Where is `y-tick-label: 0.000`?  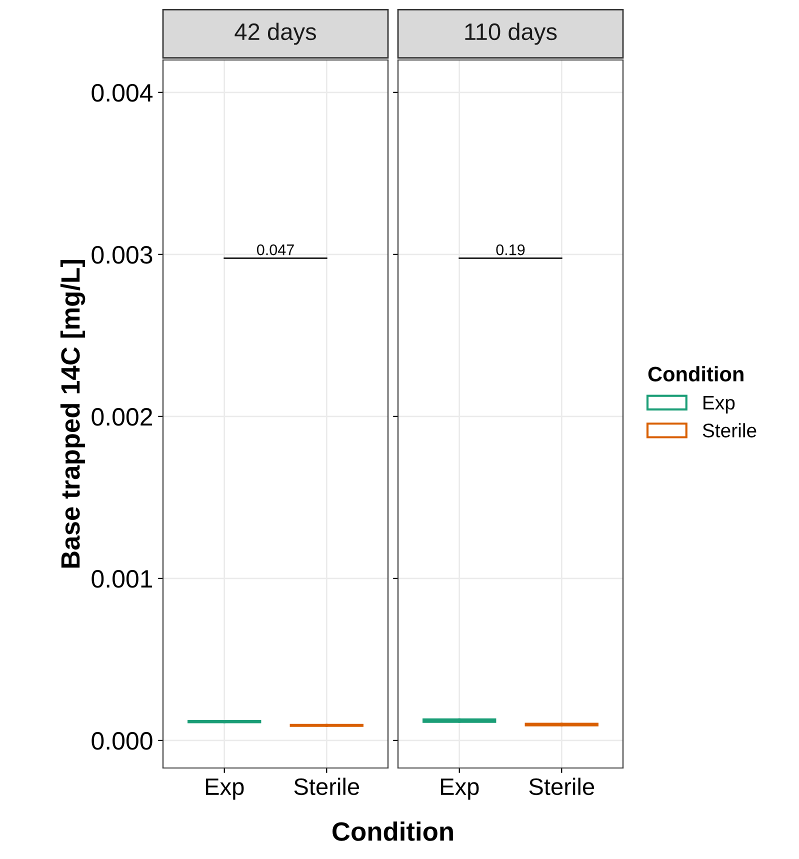 y-tick-label: 0.000 is located at coordinates (122, 741).